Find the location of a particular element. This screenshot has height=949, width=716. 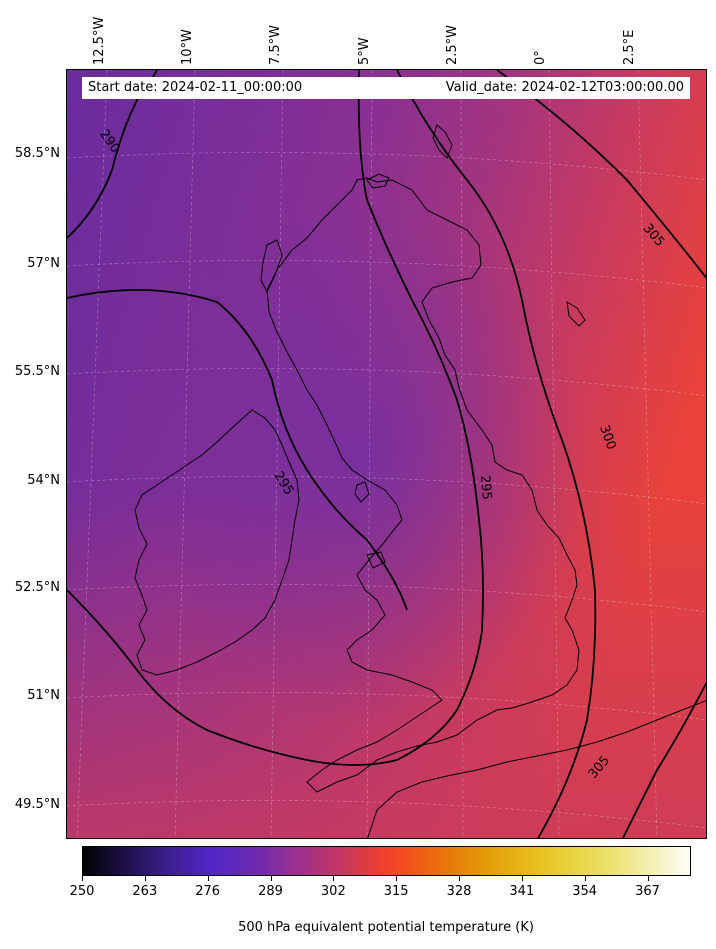

colorbar-tick-label: 315 is located at coordinates (396, 891).